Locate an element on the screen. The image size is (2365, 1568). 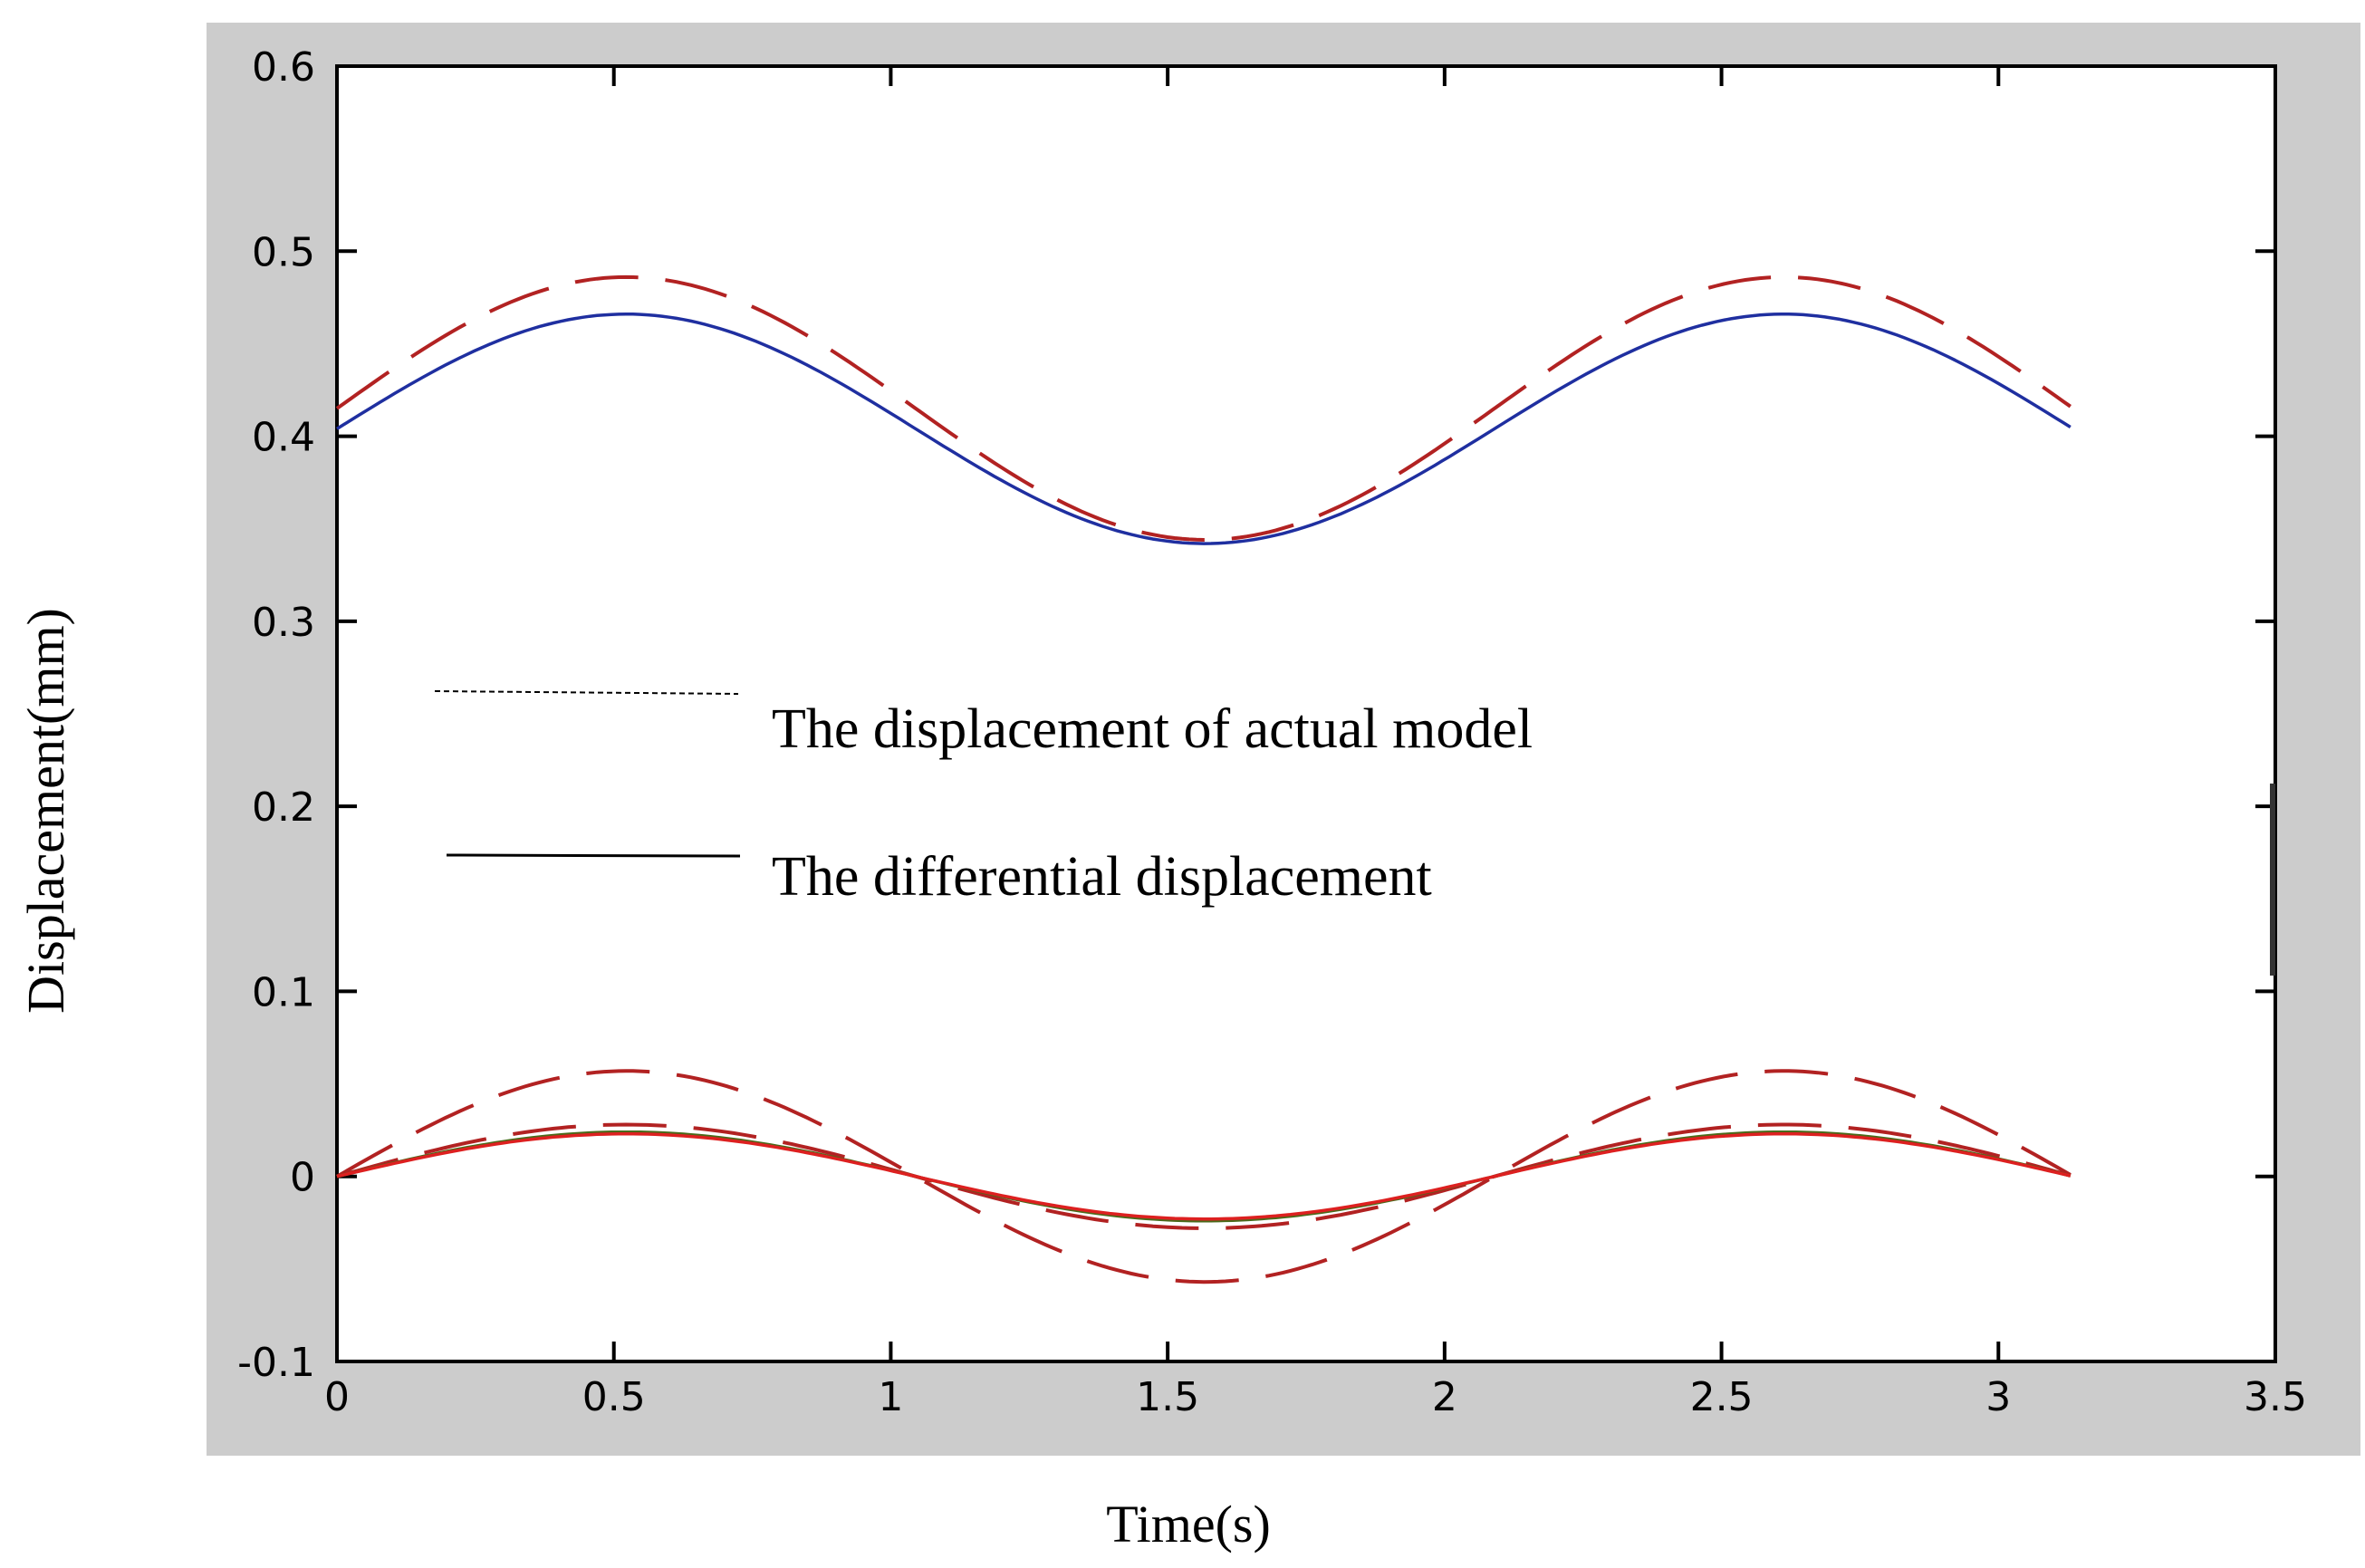
y-tick-label: 0.5 is located at coordinates (283, 252).